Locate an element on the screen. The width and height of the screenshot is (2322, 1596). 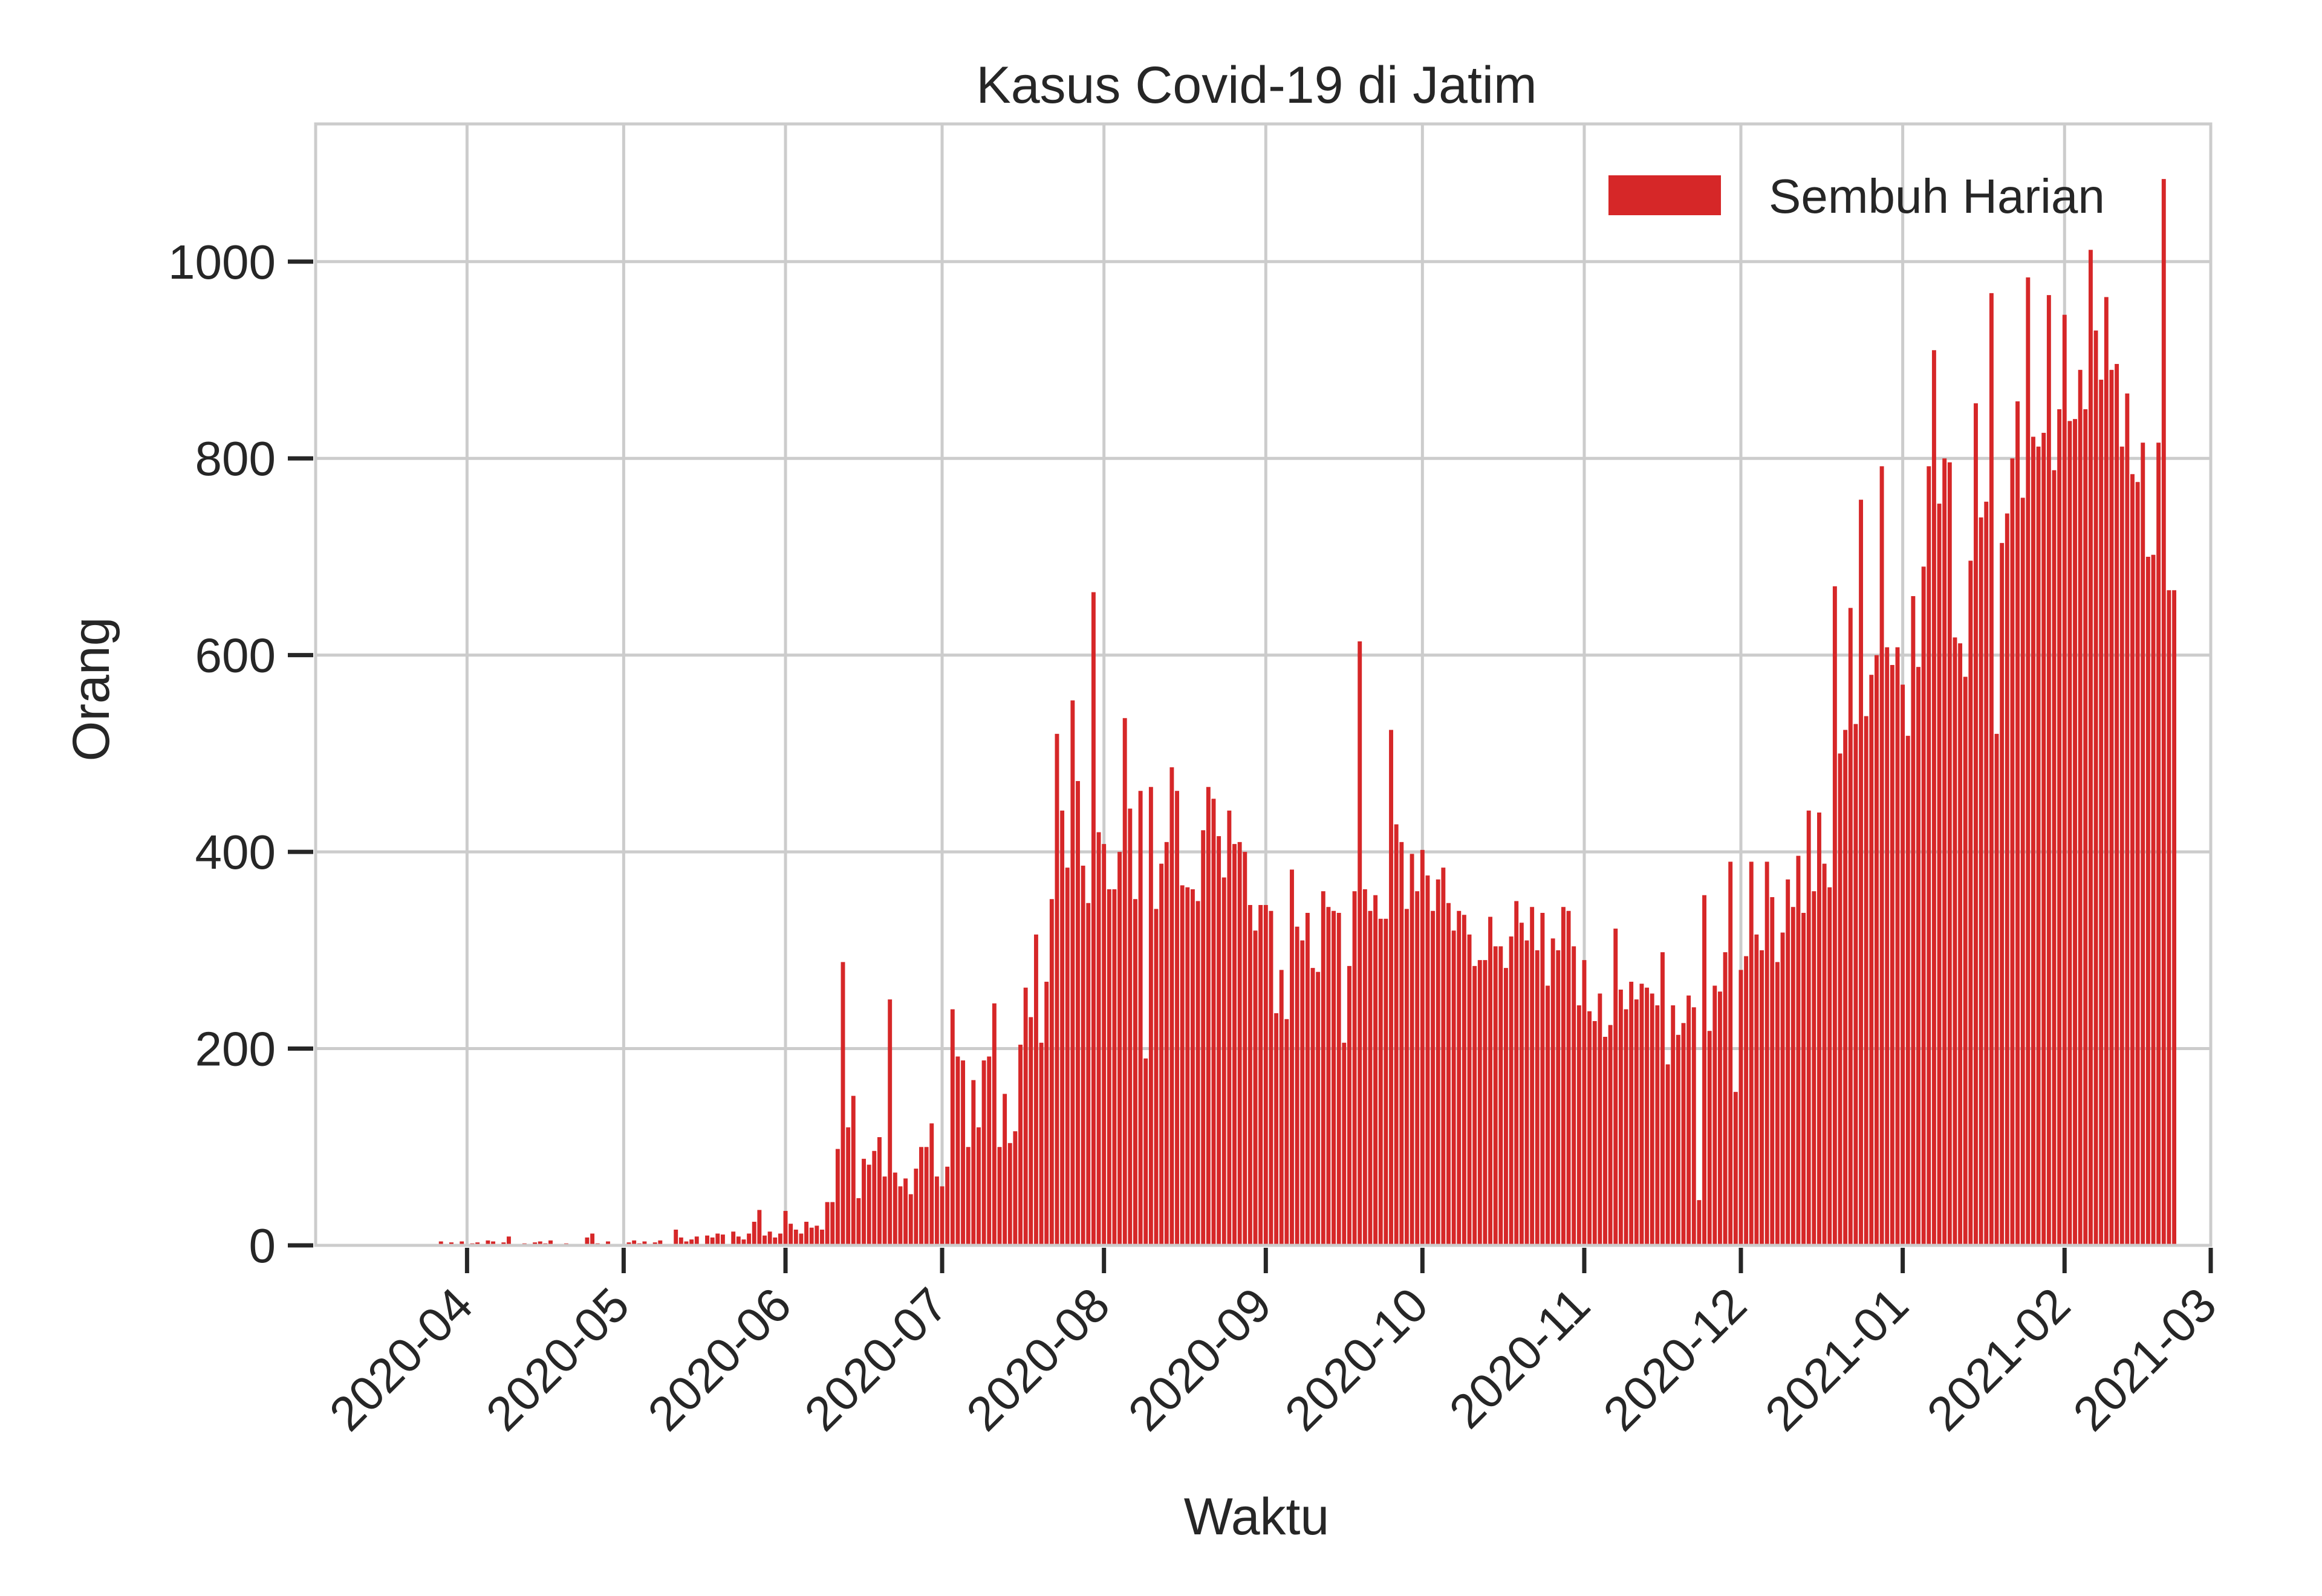
y-tick-label: 200 is located at coordinates (235, 1049).